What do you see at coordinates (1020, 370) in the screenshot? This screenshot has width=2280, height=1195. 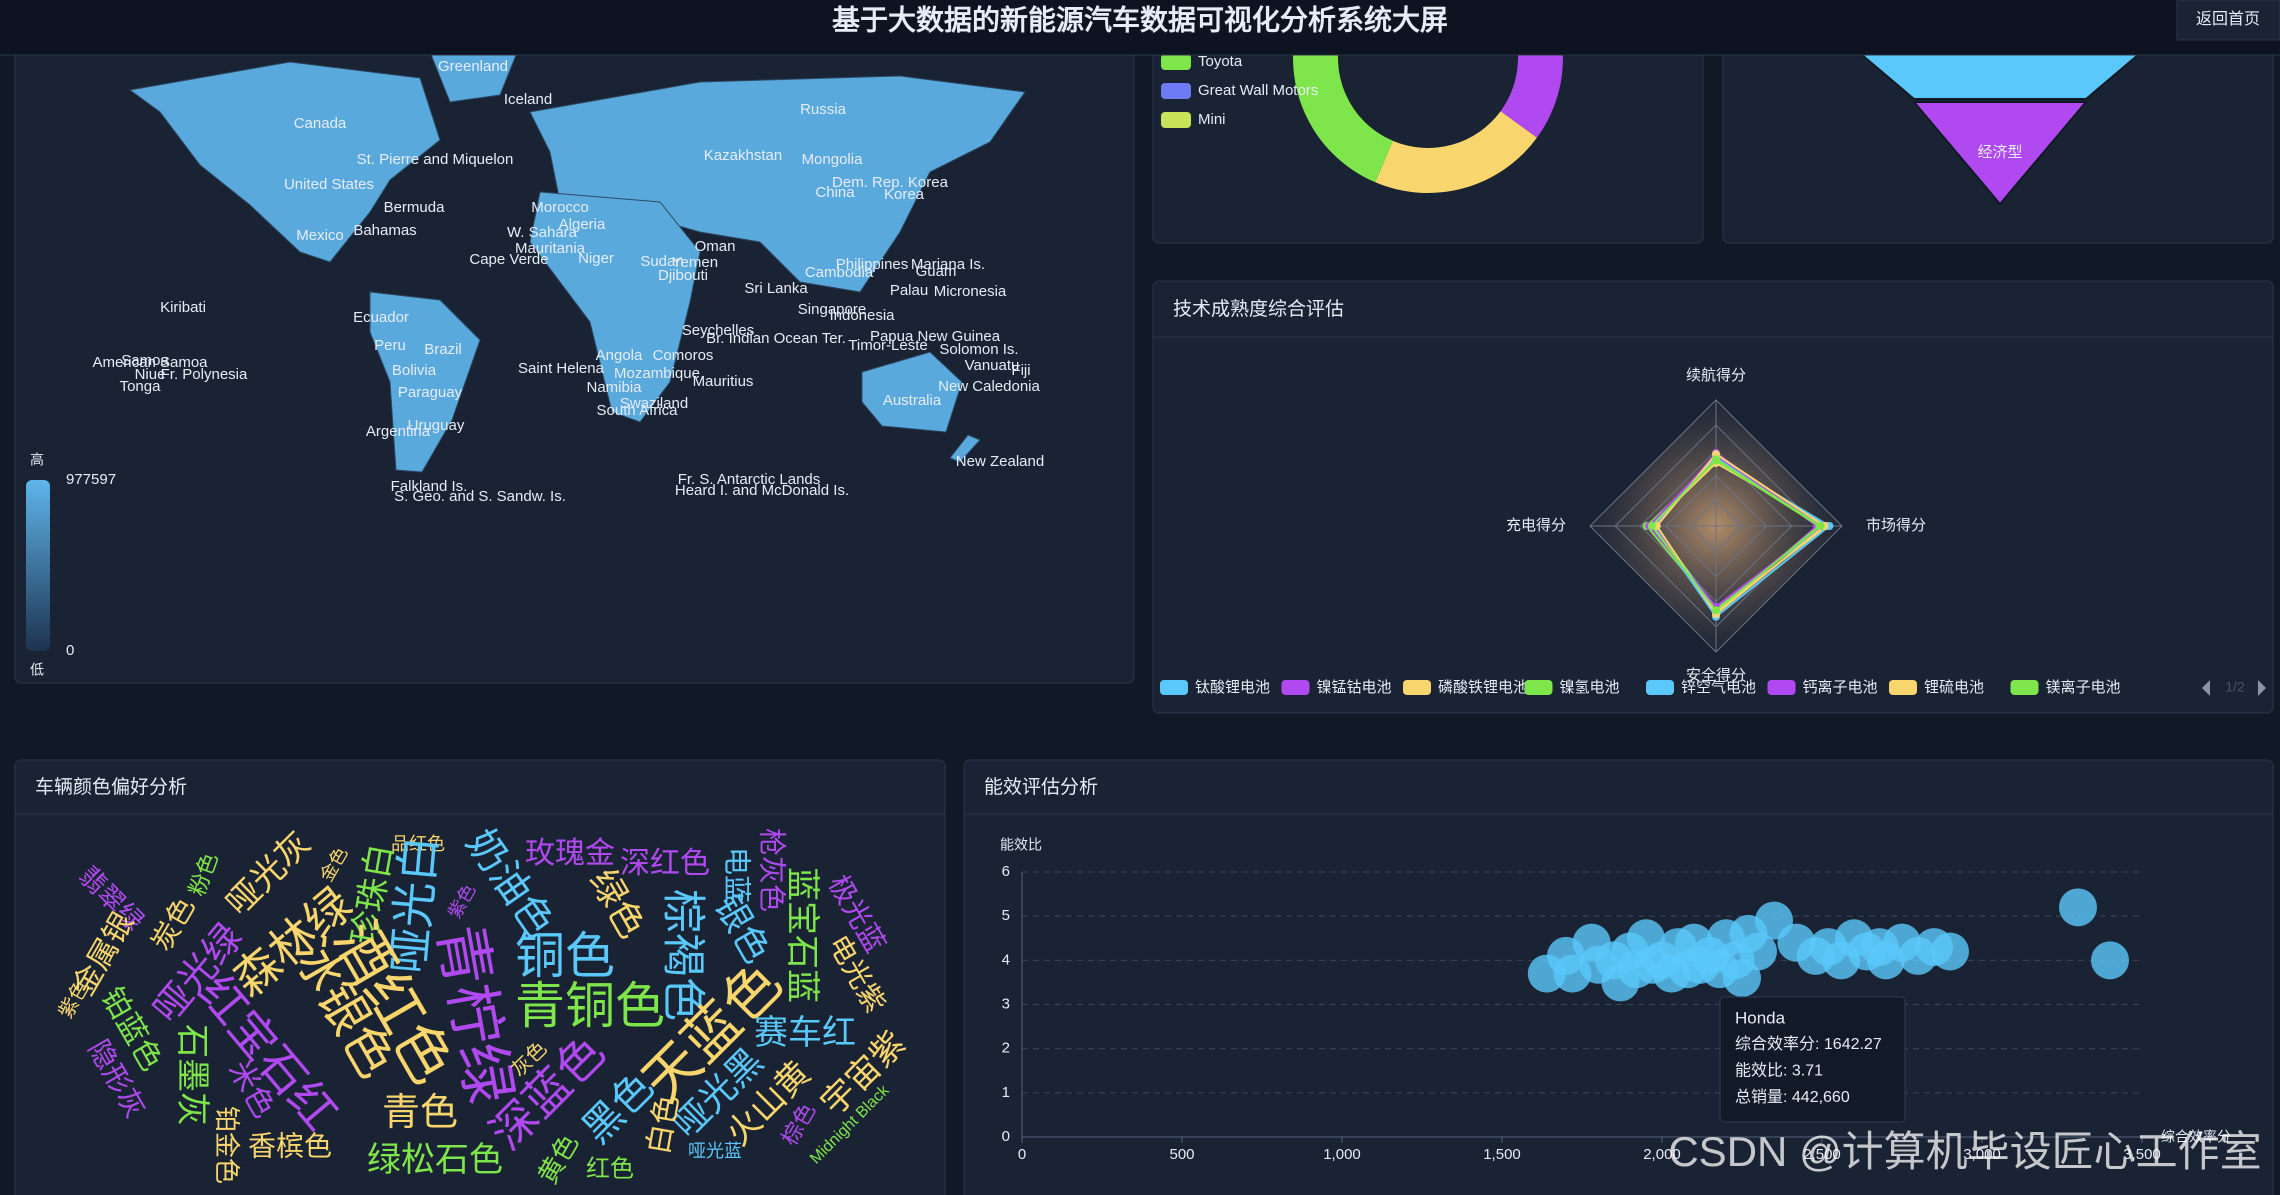 I see `country-label: Fiji` at bounding box center [1020, 370].